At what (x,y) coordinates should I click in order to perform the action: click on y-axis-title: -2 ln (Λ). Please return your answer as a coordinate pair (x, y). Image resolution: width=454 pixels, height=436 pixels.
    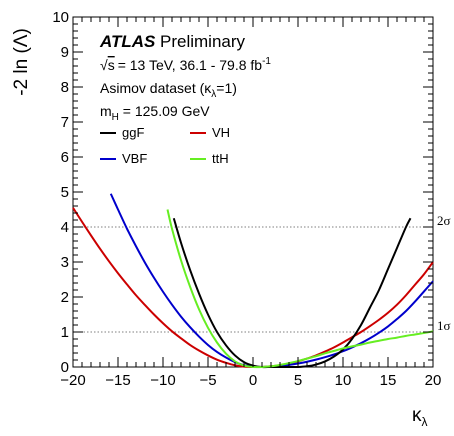
    Looking at the image, I should click on (21, 62).